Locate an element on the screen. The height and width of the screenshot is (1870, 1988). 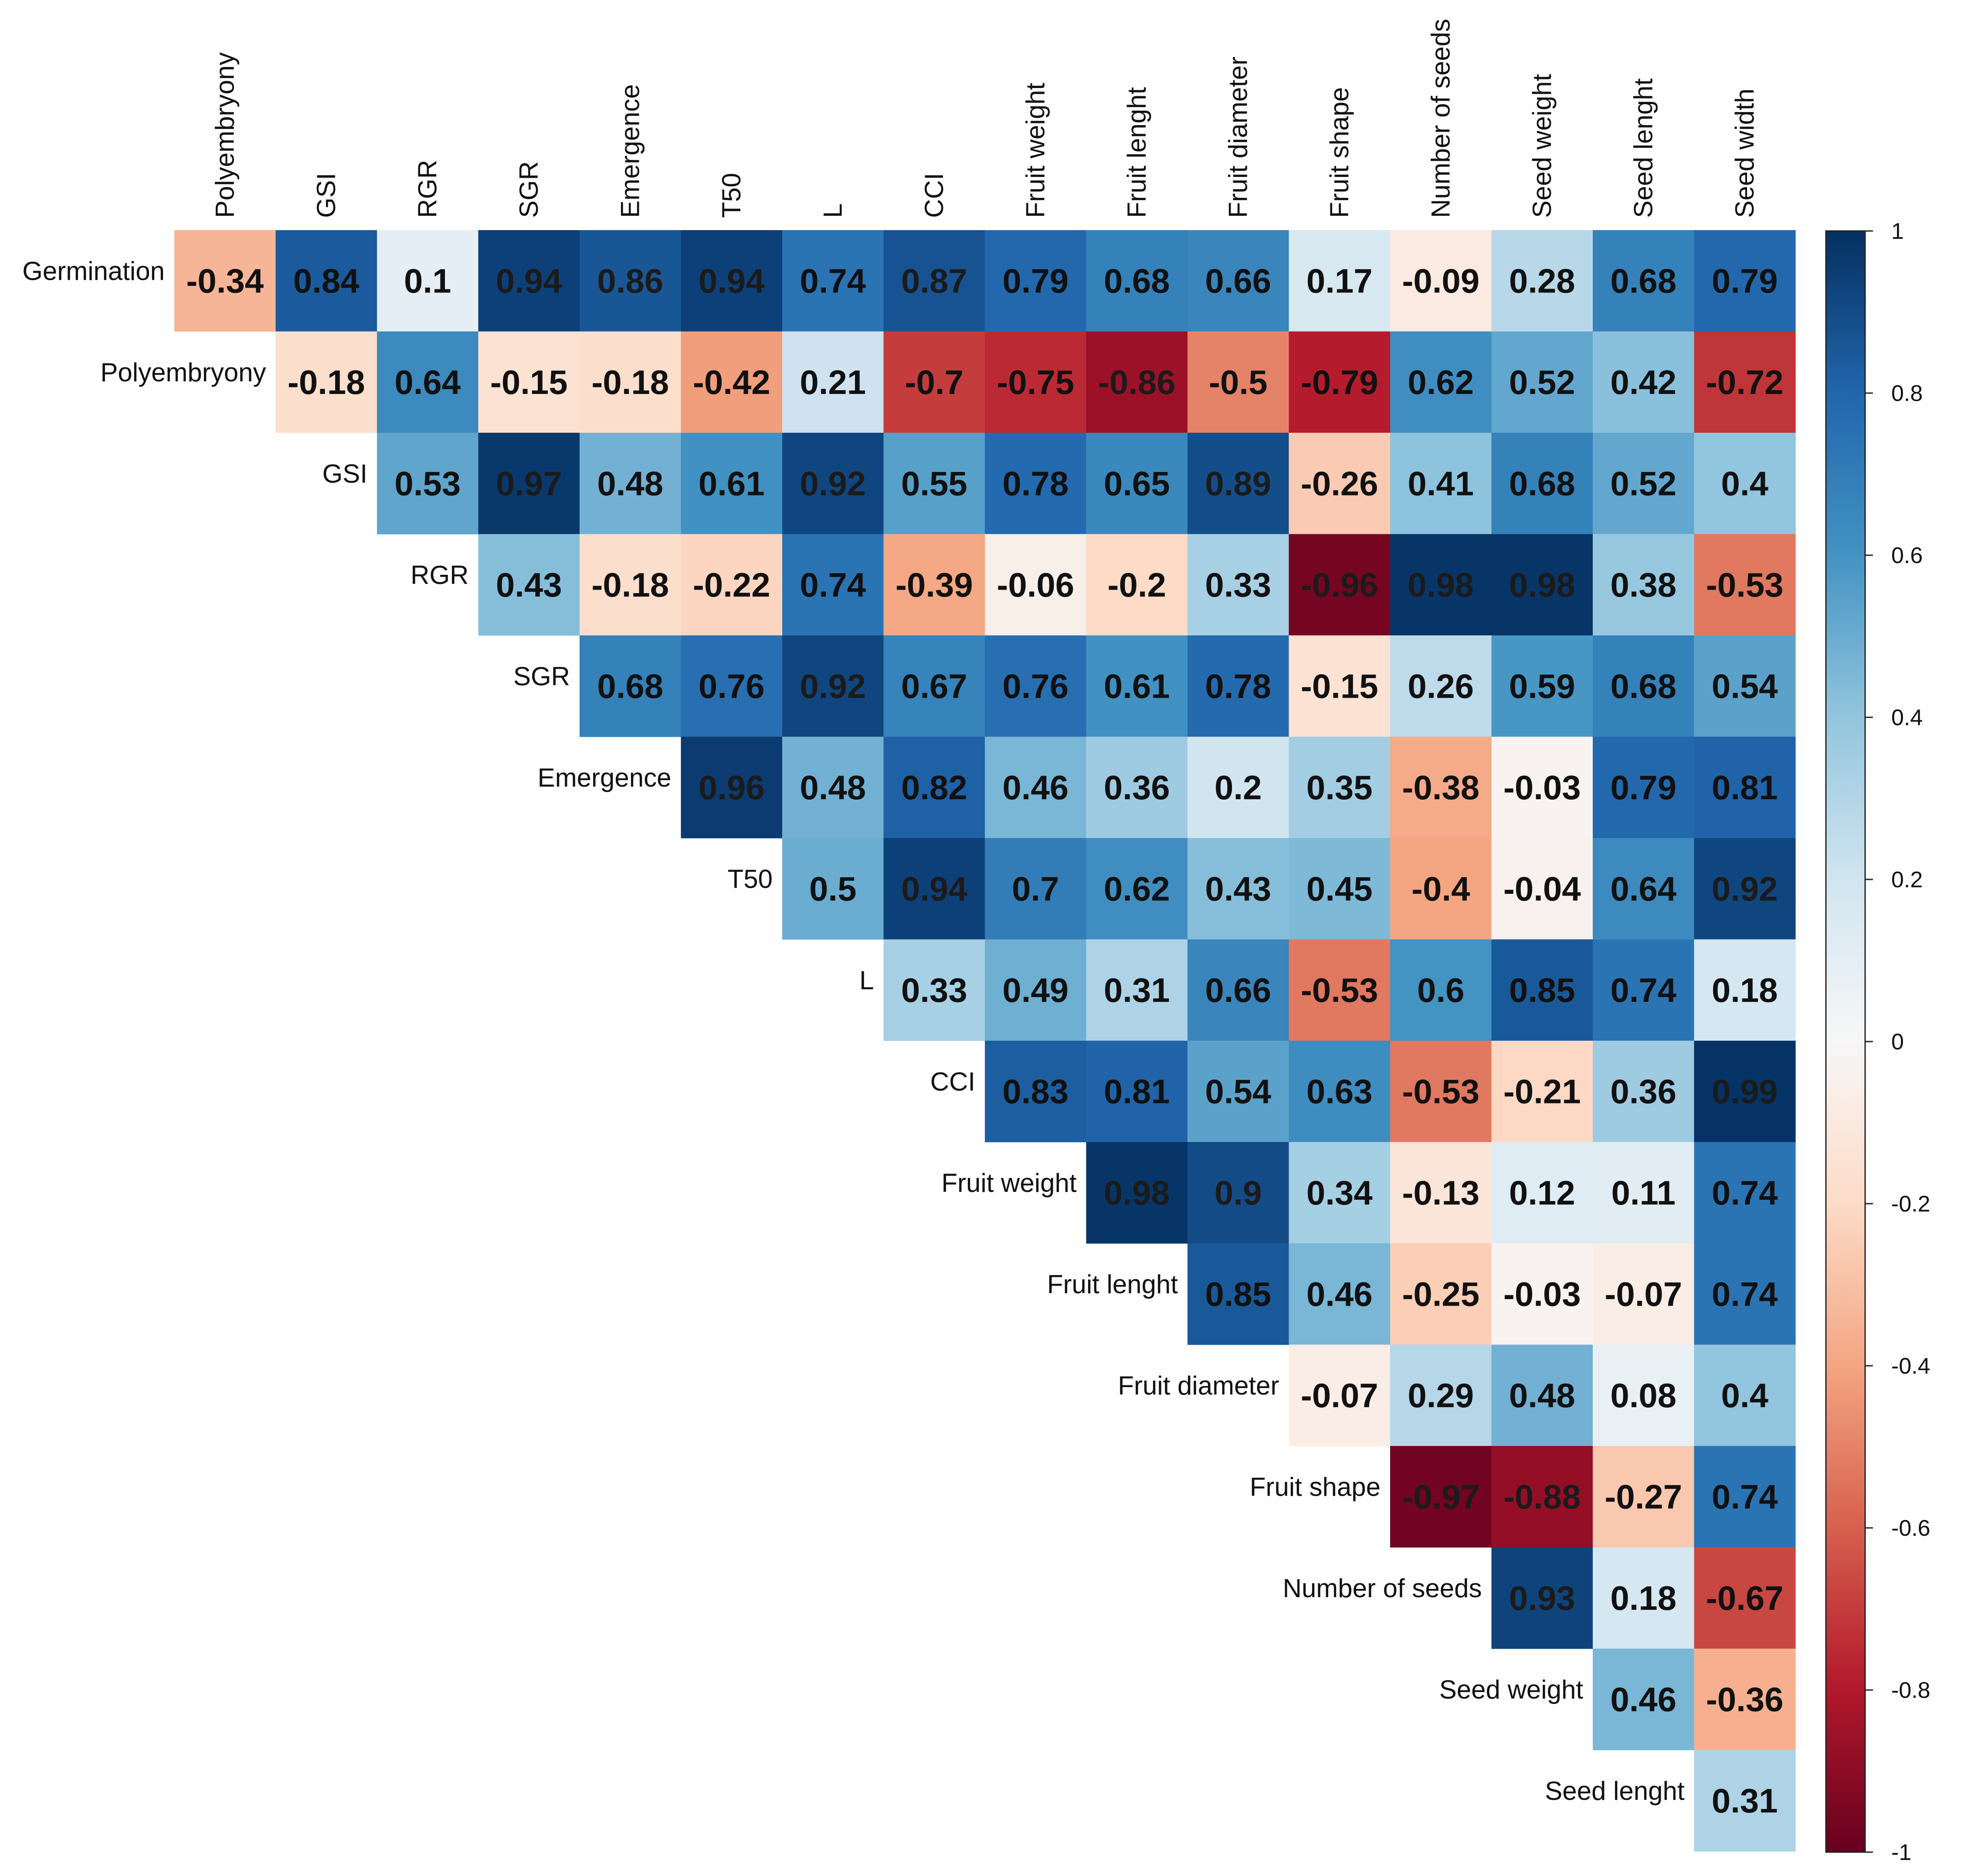
cell-value-label: 0.31 is located at coordinates (1137, 990).